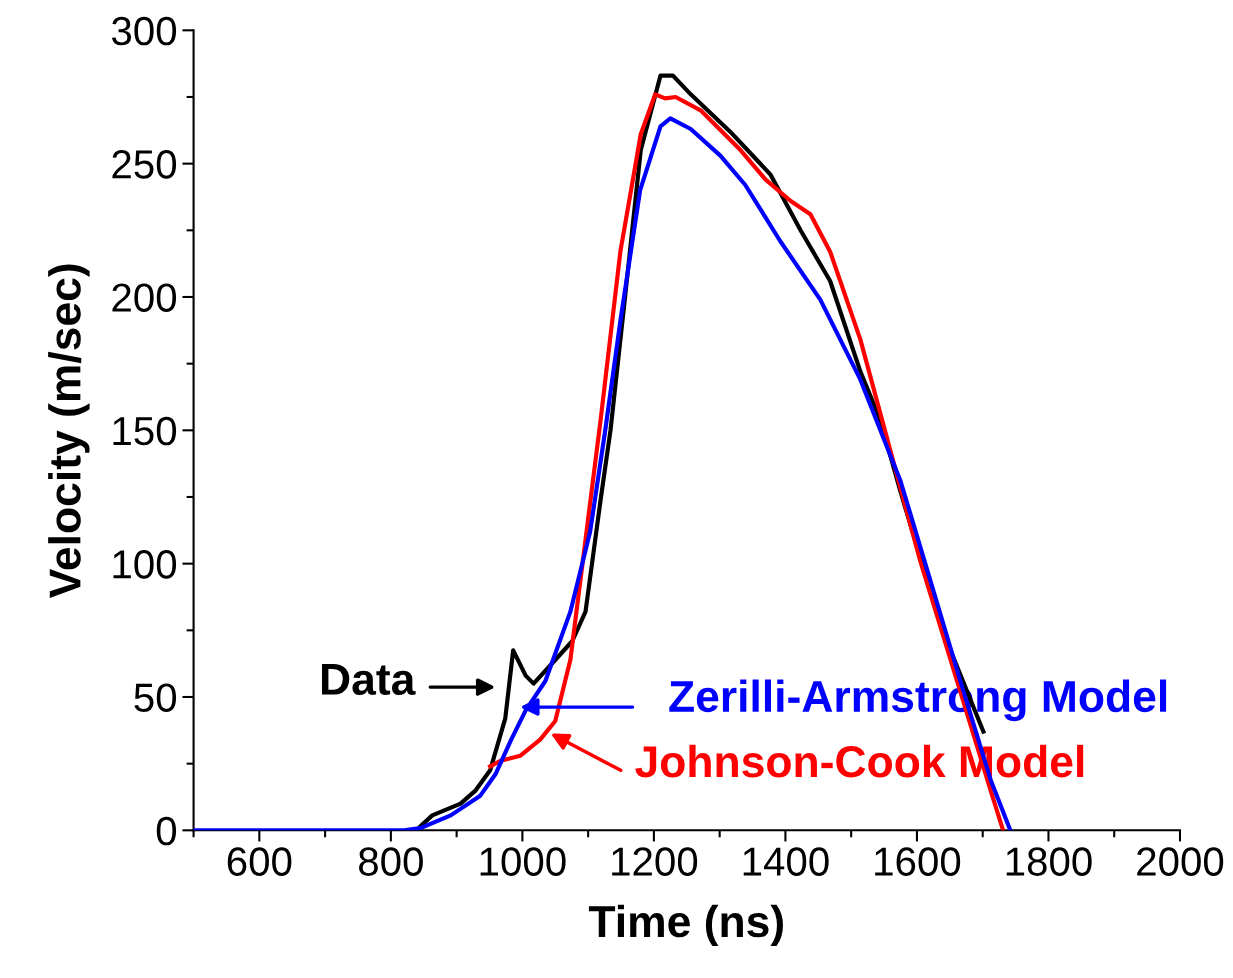 The image size is (1233, 978). Describe the element at coordinates (144, 164) in the screenshot. I see `y-tick-label: 250` at that location.